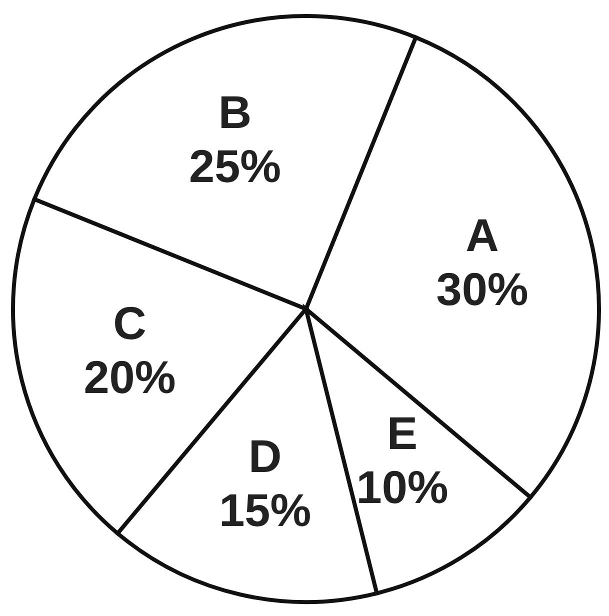  Describe the element at coordinates (235, 166) in the screenshot. I see `data-label: 25%` at that location.